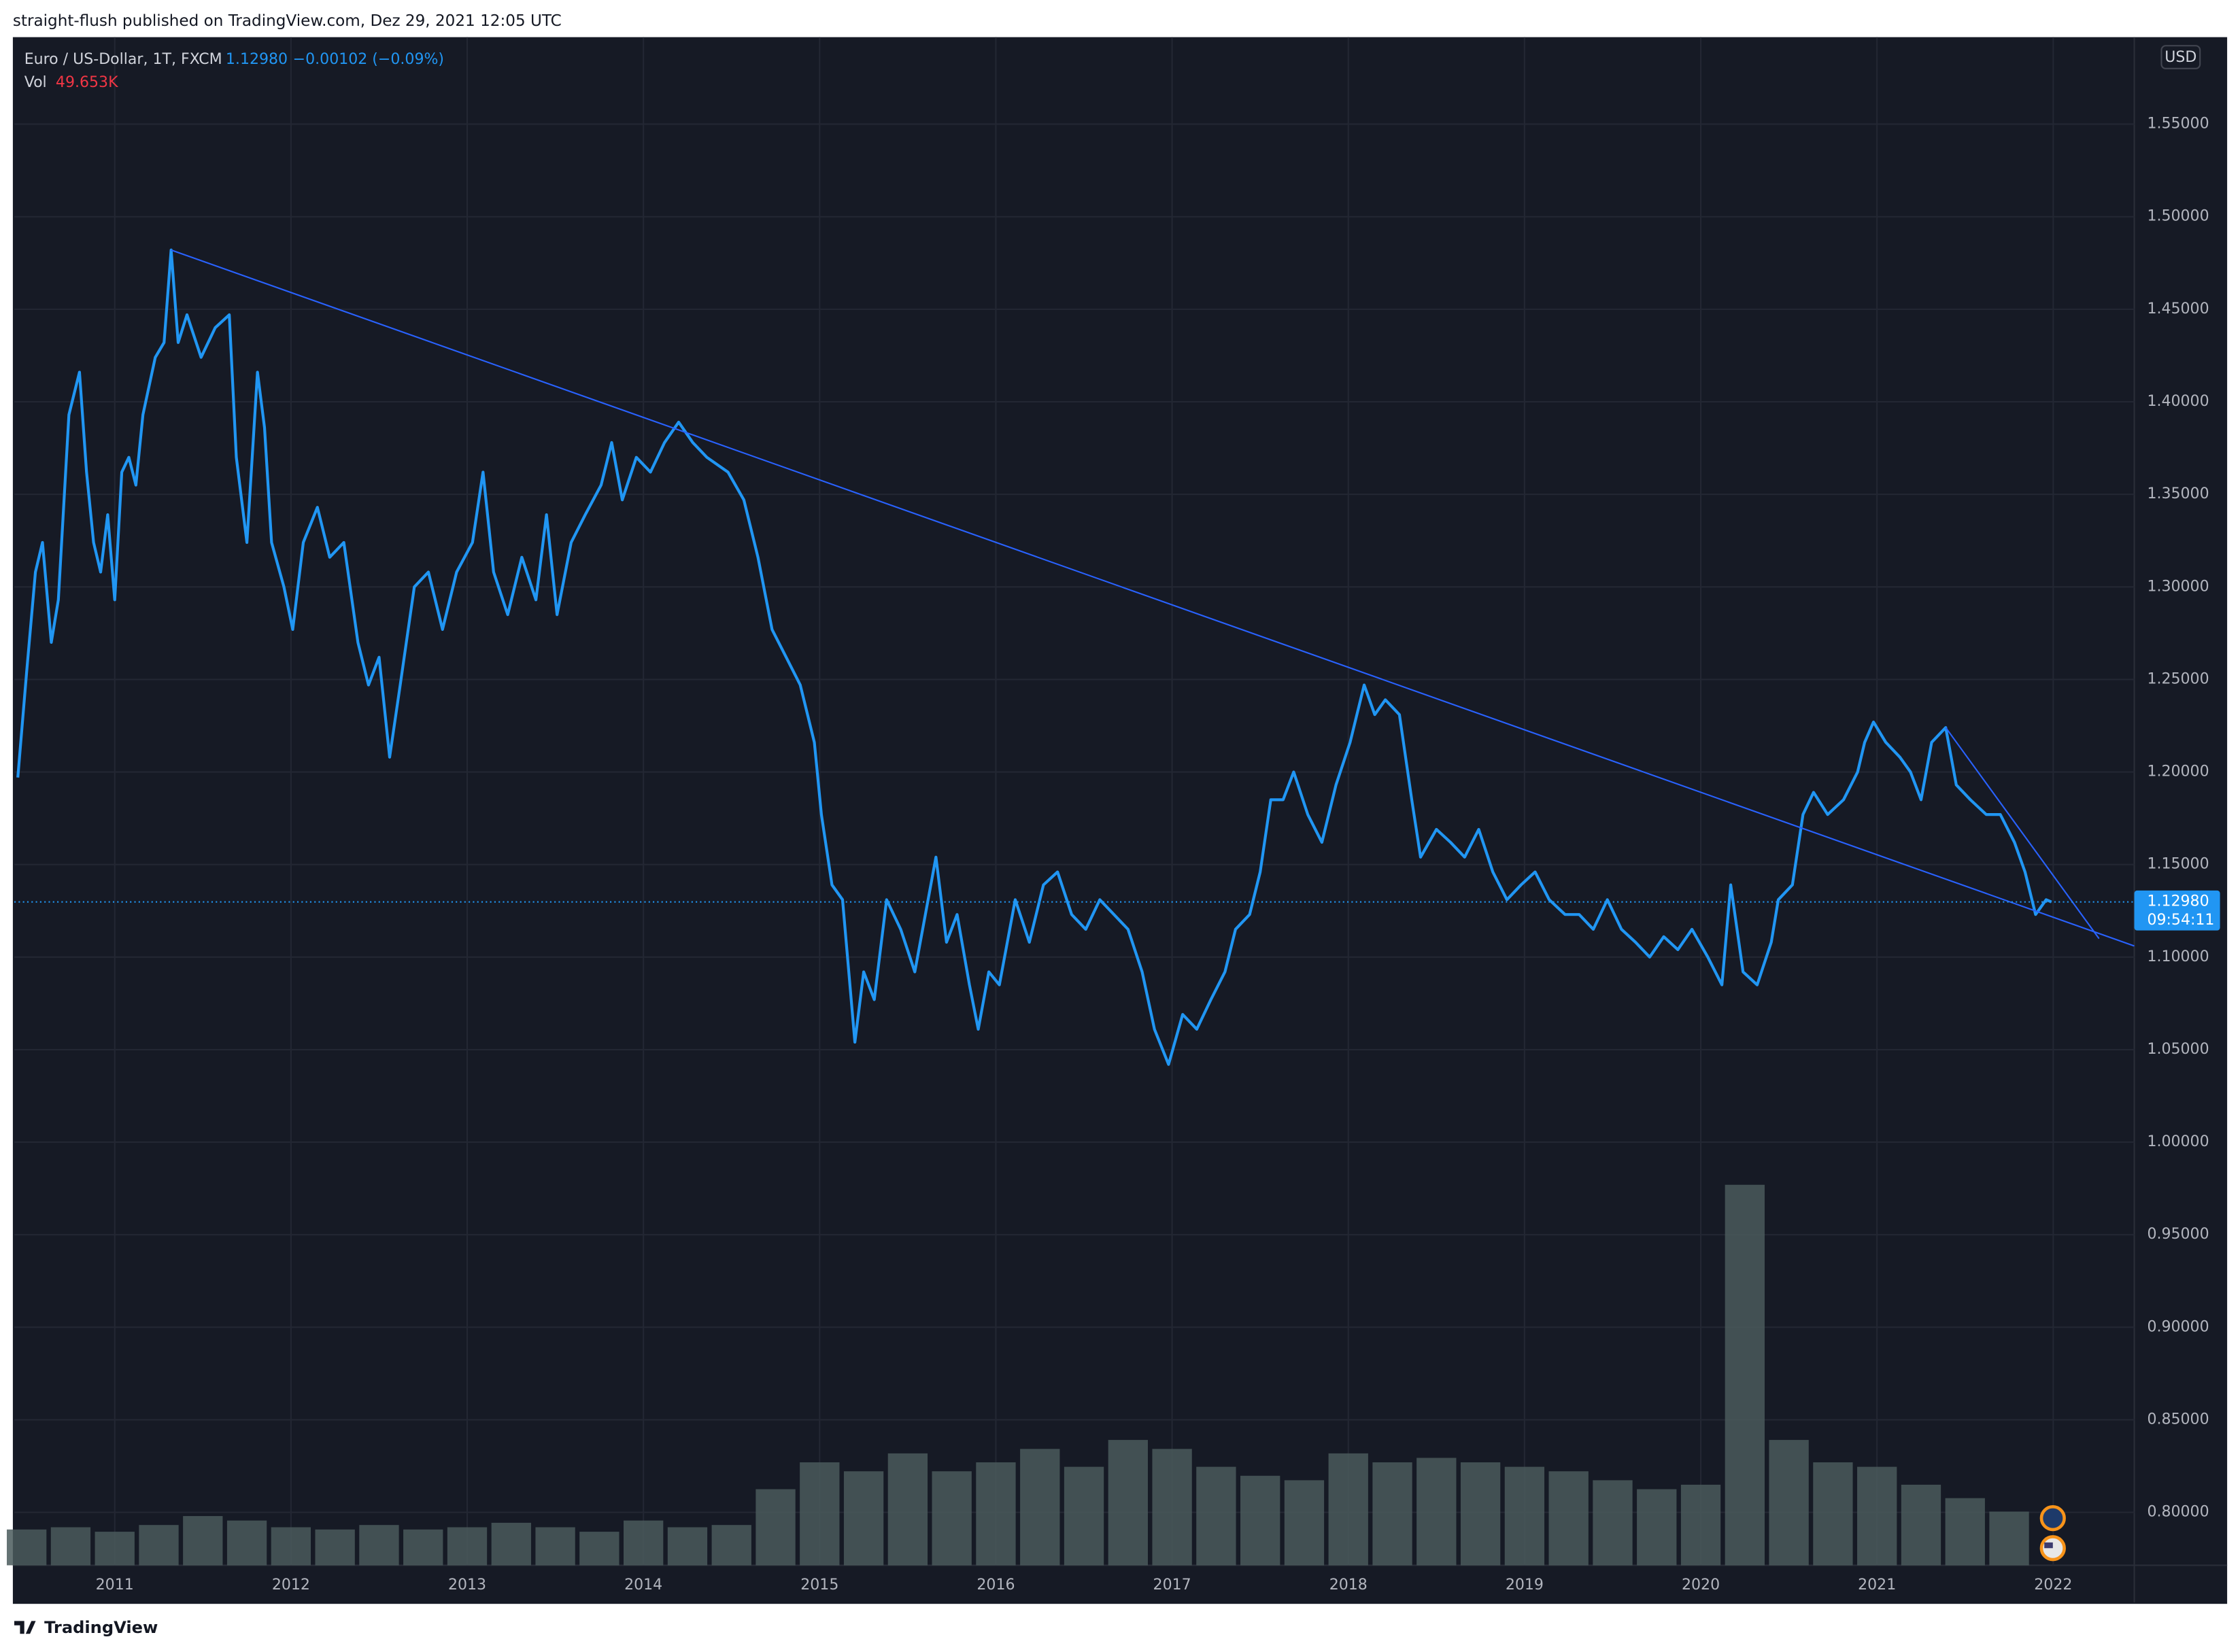 This screenshot has height=1652, width=2240. I want to click on x-tick-label: 2022, so click(2053, 1585).